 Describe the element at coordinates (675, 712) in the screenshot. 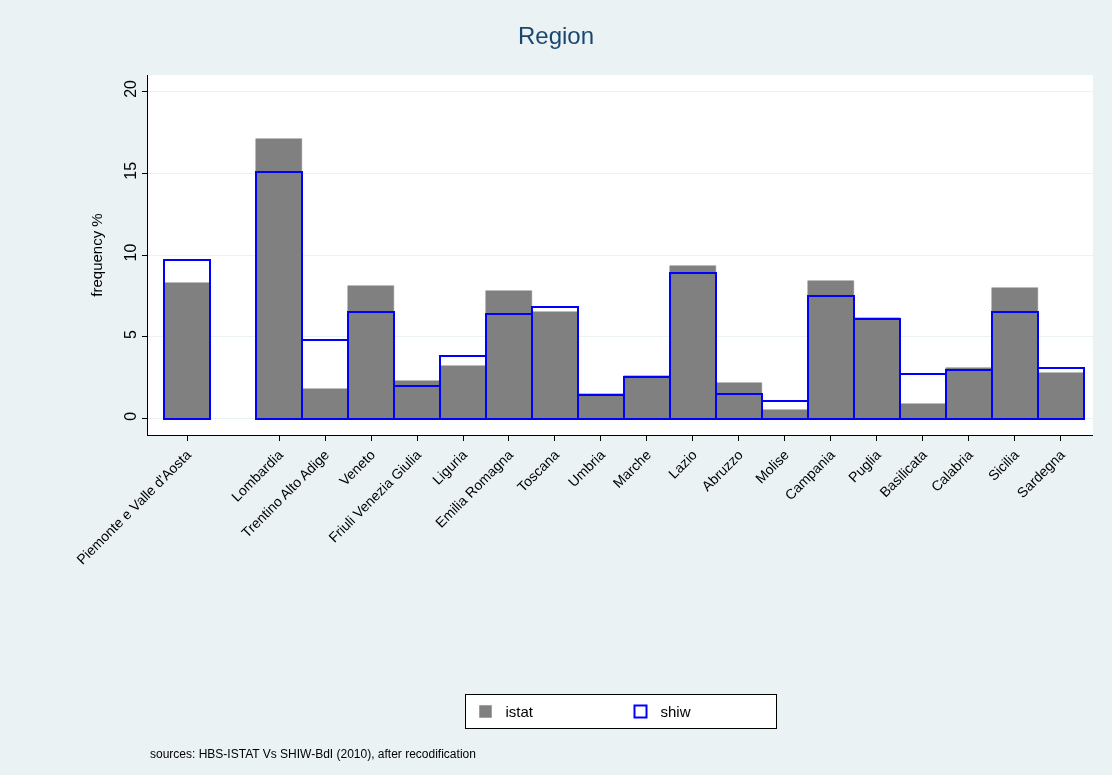

I see `legend-label: shiw` at that location.